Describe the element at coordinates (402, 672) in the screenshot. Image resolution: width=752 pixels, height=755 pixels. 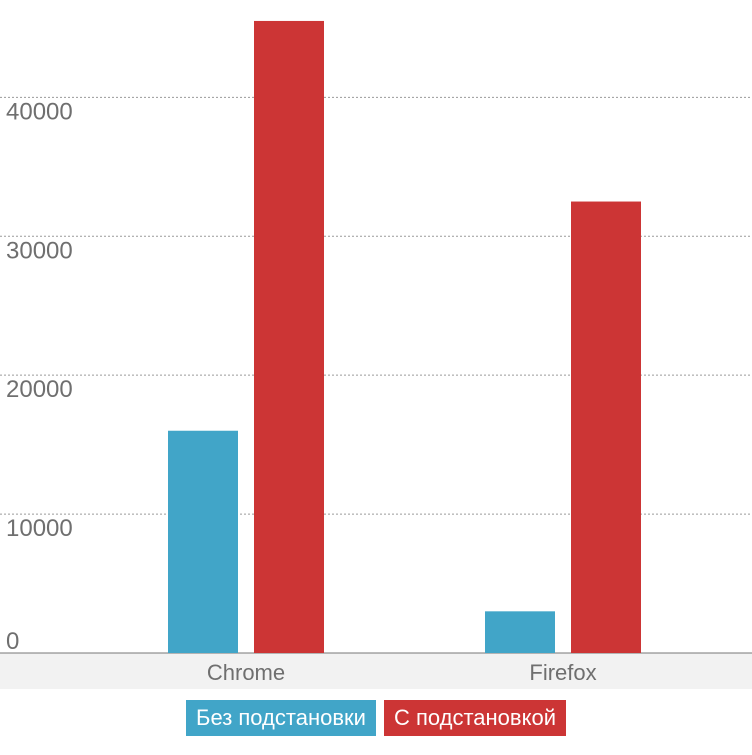
I see `x-axis-labels: Chrome Firefox` at that location.